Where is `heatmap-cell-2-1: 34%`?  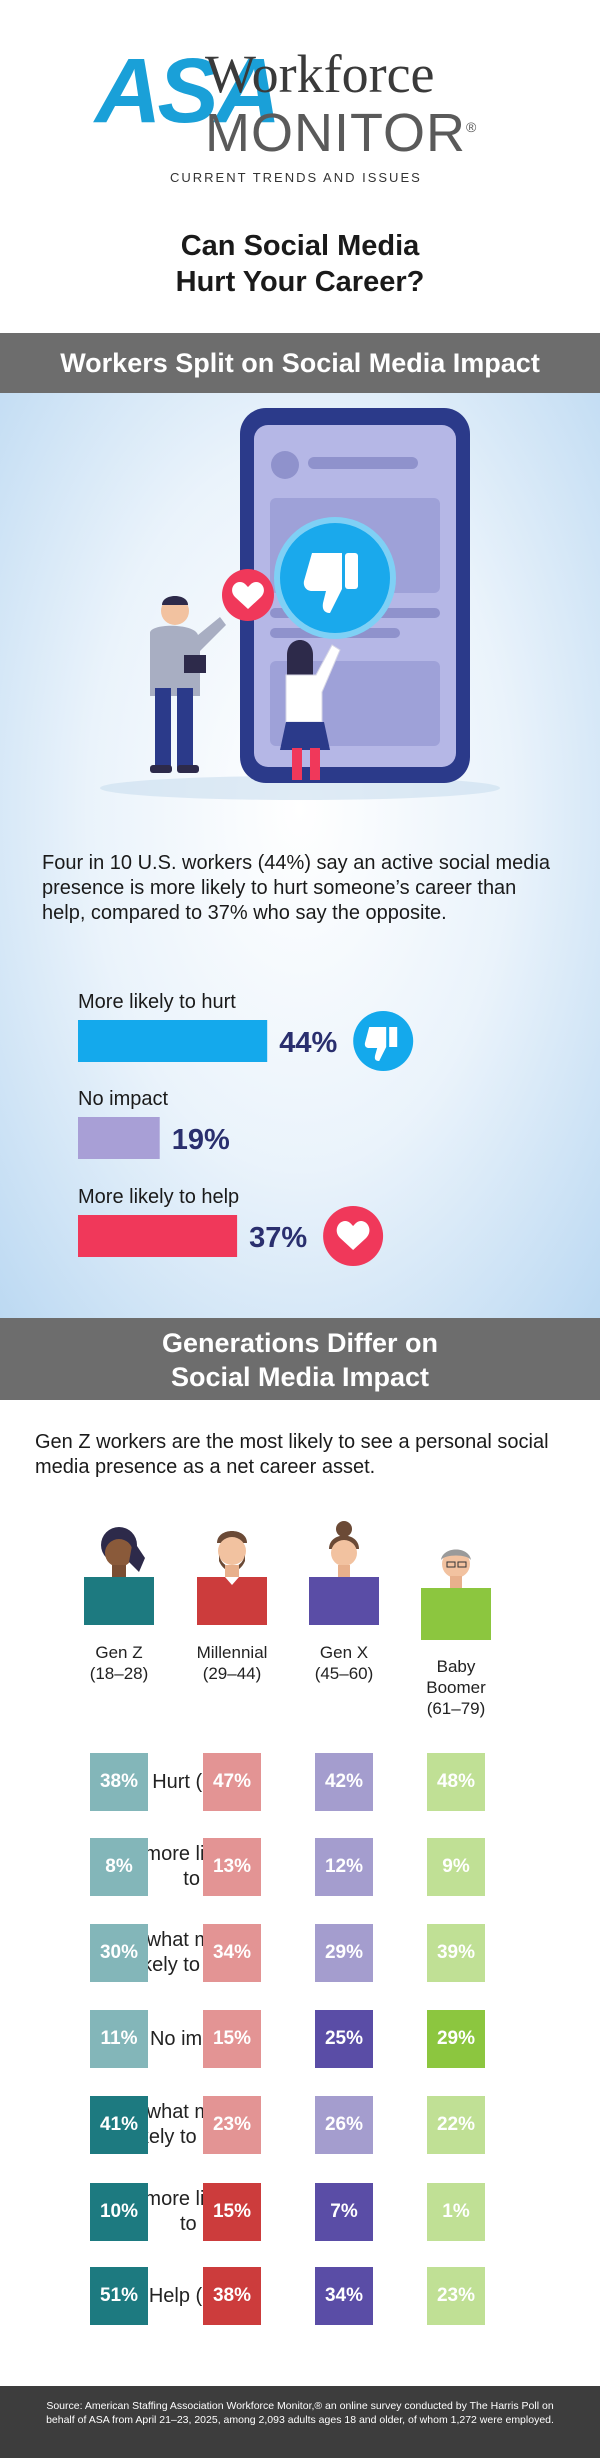 heatmap-cell-2-1: 34% is located at coordinates (232, 1953).